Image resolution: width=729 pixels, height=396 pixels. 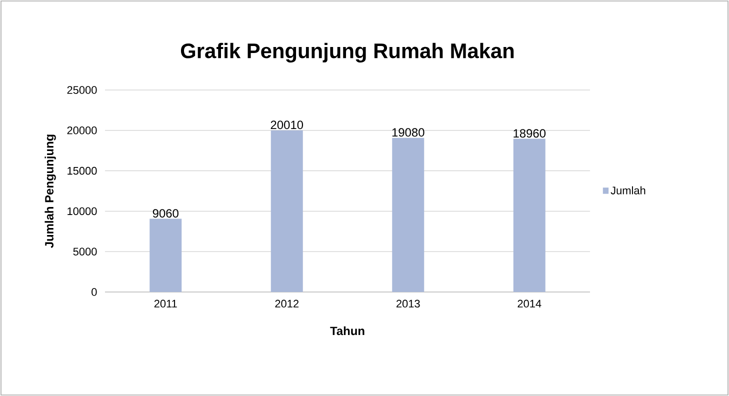 I want to click on x-tick-label: 2014, so click(x=530, y=304).